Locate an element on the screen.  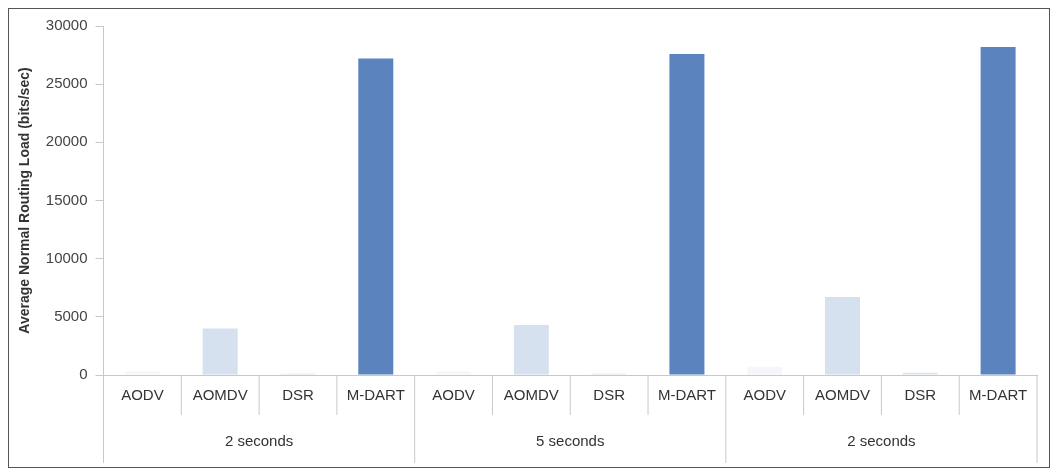
y-tick-label: 30000 is located at coordinates (66, 25).